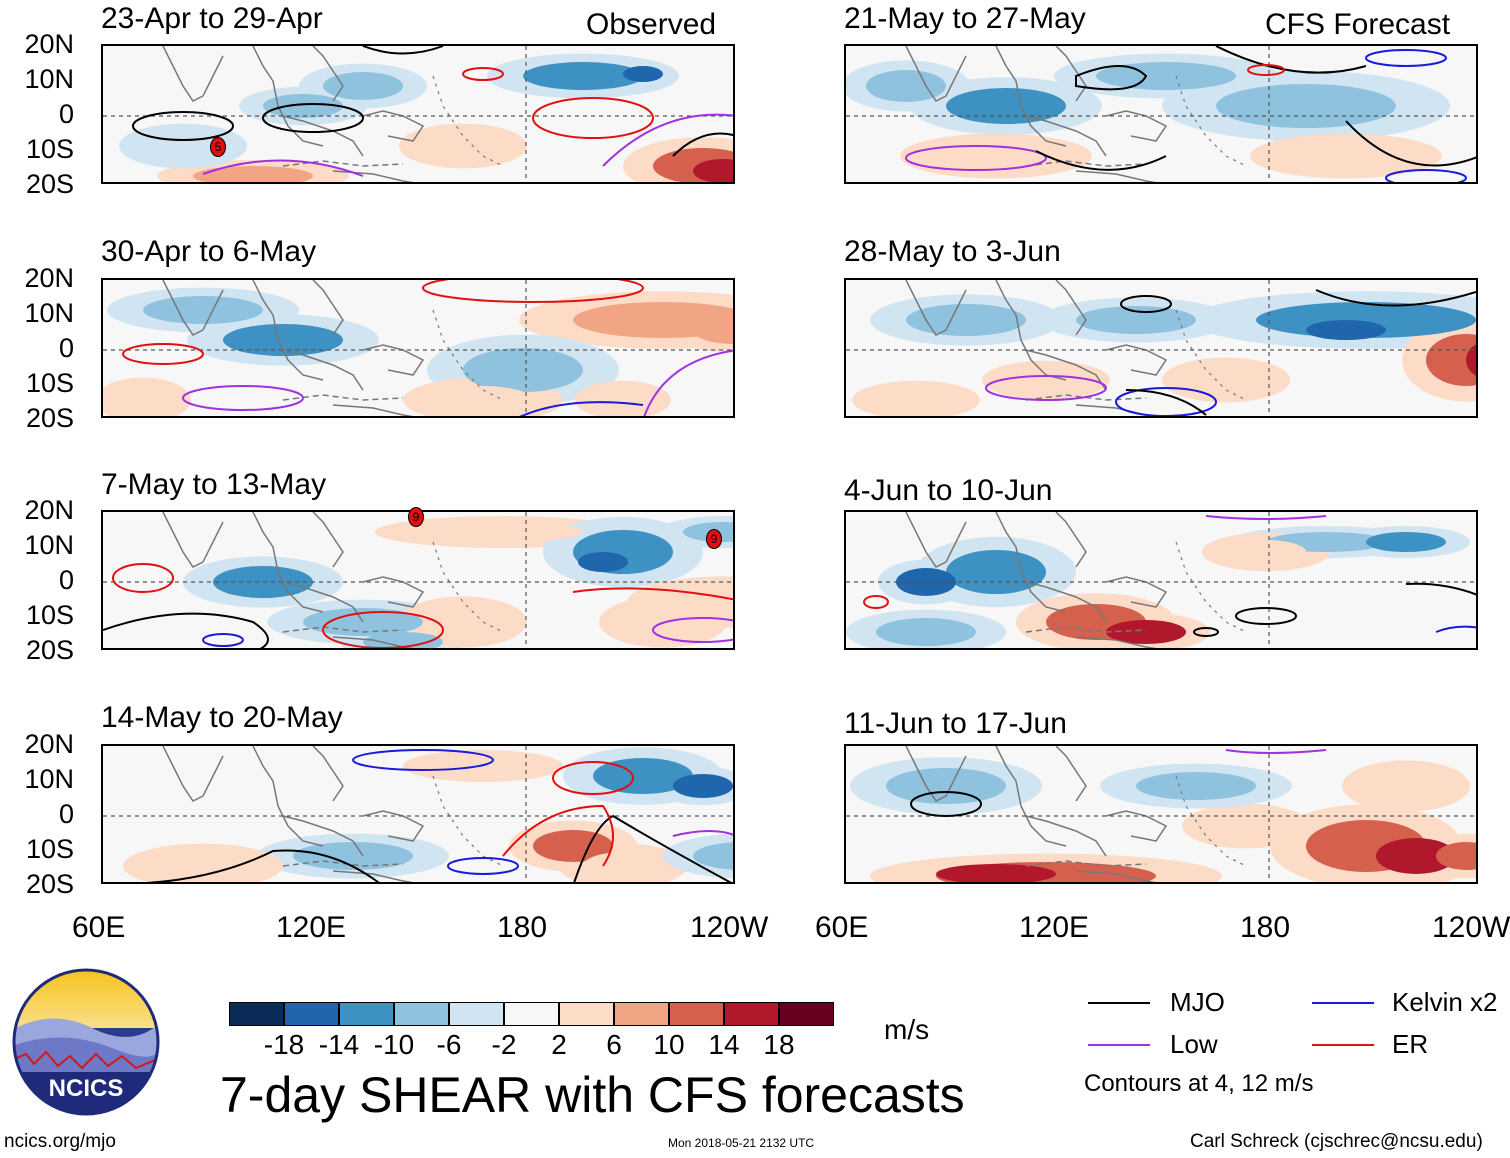 The width and height of the screenshot is (1510, 1158). I want to click on legend-er-label: ER, so click(1410, 1044).